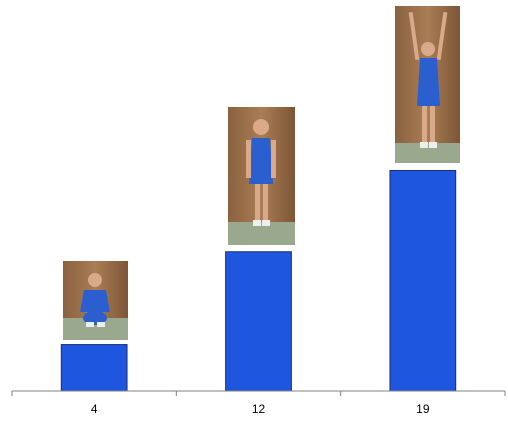 The height and width of the screenshot is (422, 508). What do you see at coordinates (423, 409) in the screenshot?
I see `x-tick-label: 19` at bounding box center [423, 409].